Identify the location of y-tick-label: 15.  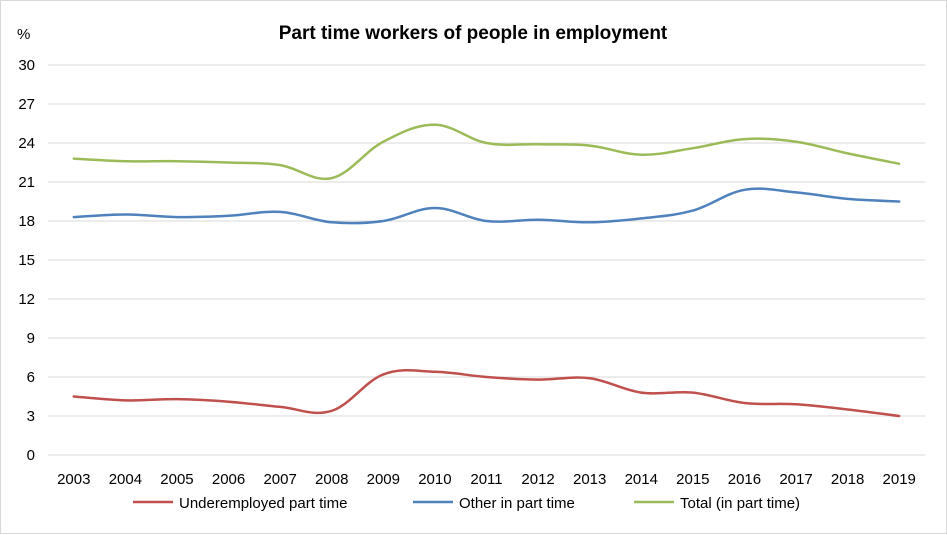
(26, 260).